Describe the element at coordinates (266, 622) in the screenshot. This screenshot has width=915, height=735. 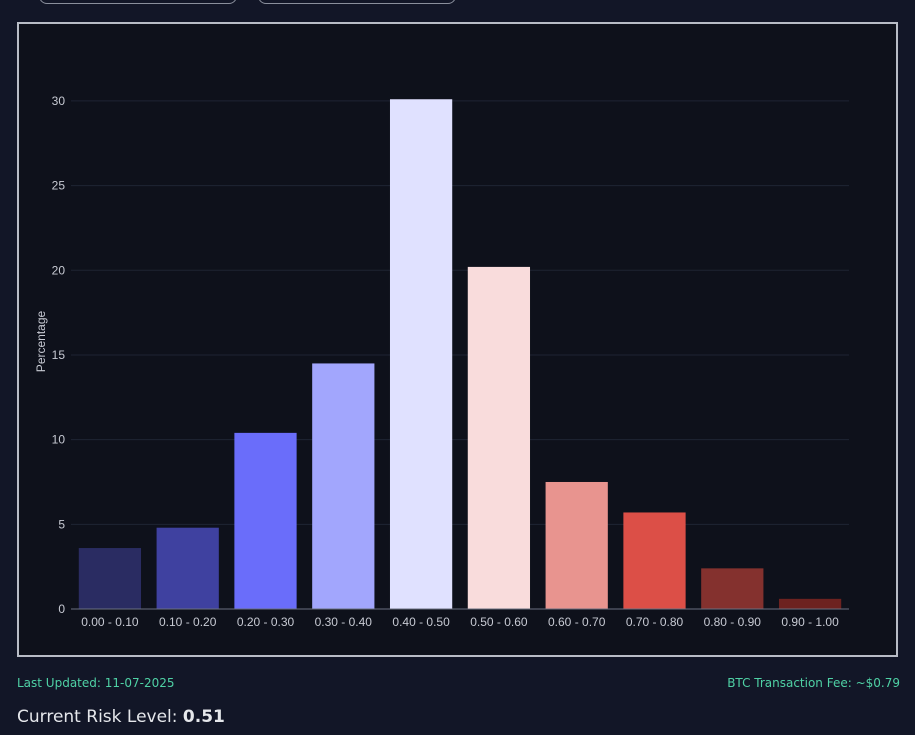
I see `x-tick-label: 0.20 - 0.30` at that location.